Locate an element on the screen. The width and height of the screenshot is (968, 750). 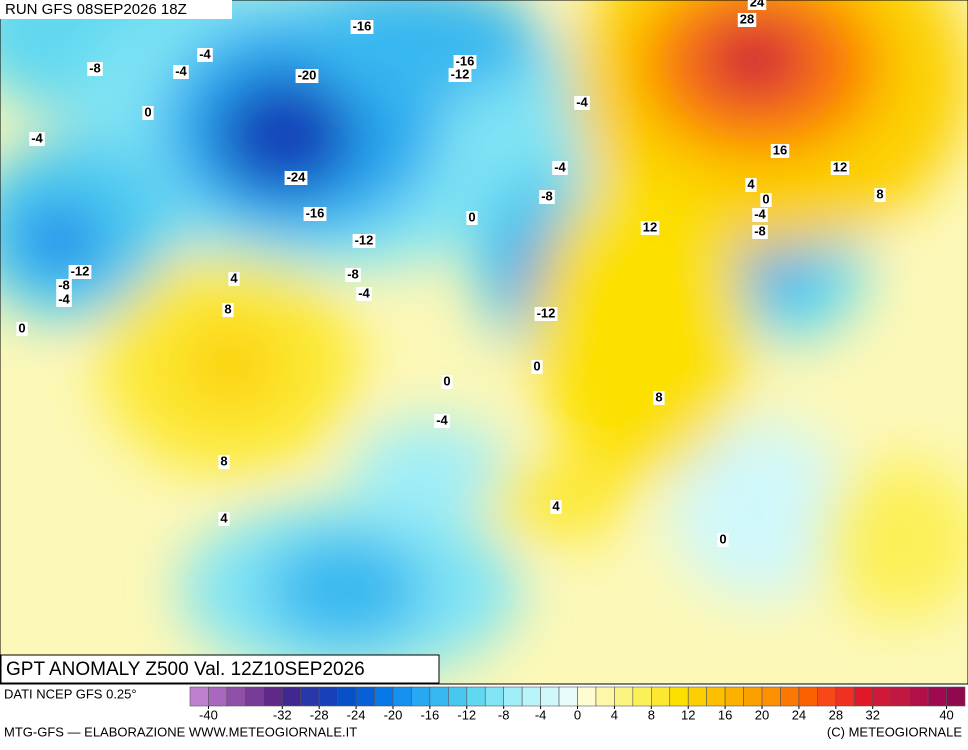
colorbar-tick-label: 28 is located at coordinates (836, 714).